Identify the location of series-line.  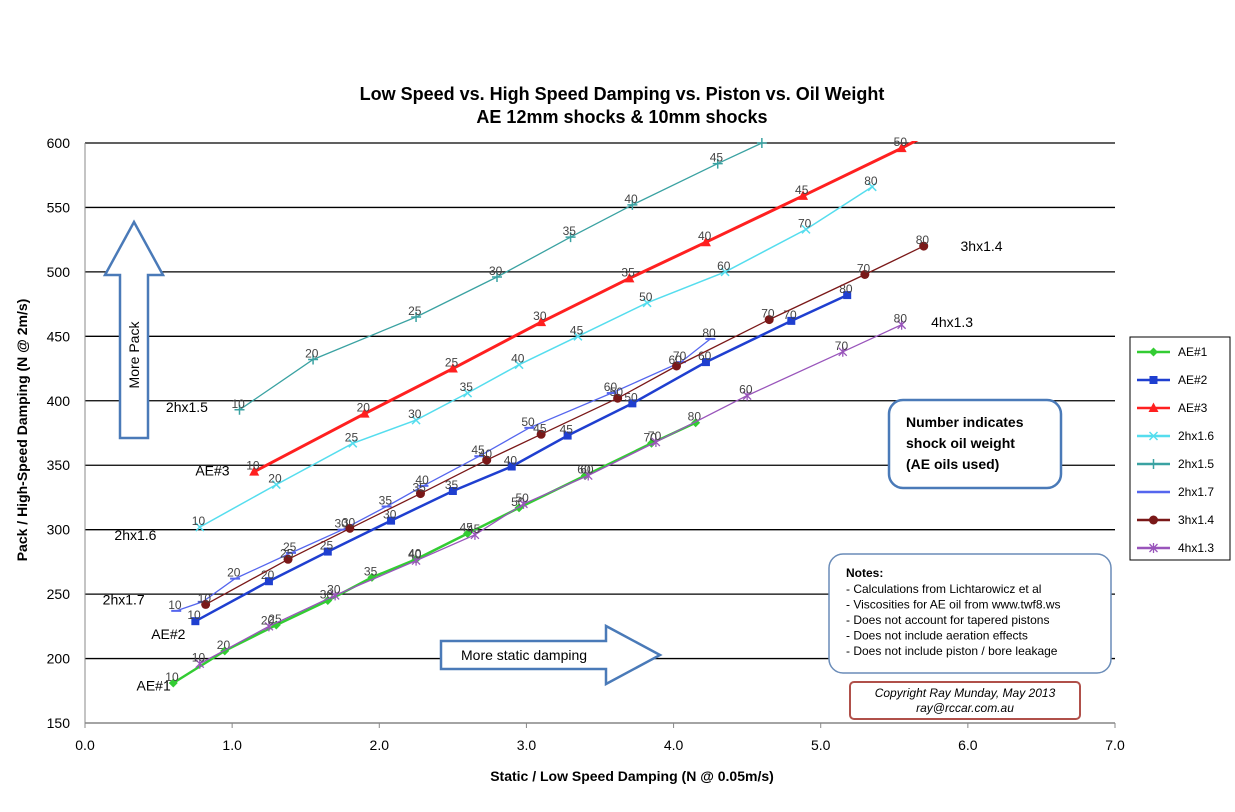
(501, 276).